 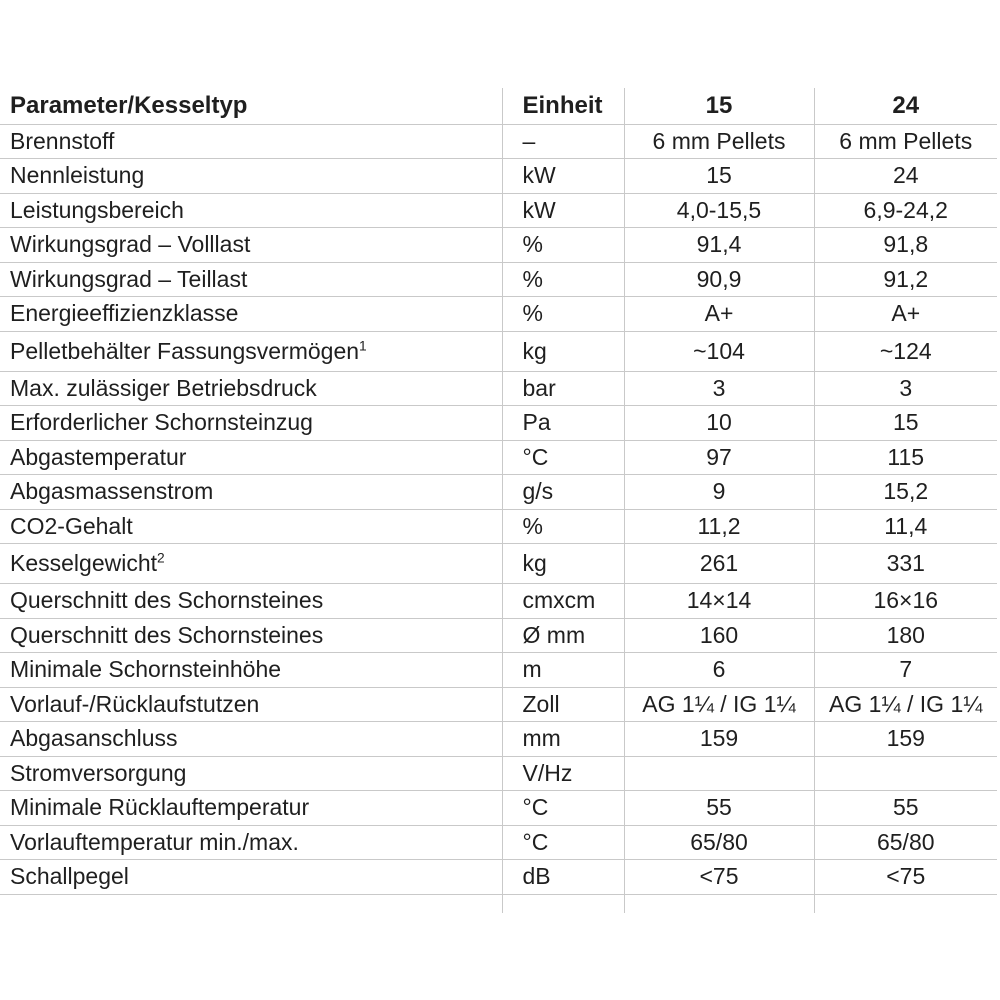 I want to click on value-24-cell: 115, so click(x=905, y=457).